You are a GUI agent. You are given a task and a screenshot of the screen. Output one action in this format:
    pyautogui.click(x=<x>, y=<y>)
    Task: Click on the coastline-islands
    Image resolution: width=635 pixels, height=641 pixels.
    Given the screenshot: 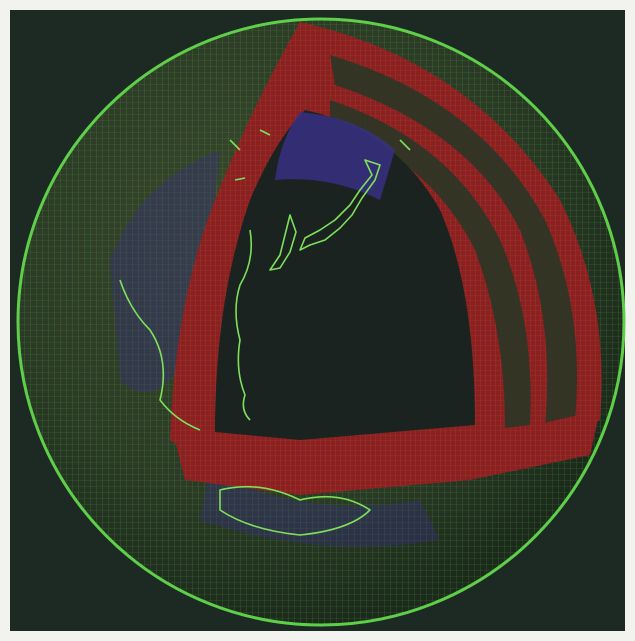 What is the action you would take?
    pyautogui.click(x=320, y=155)
    